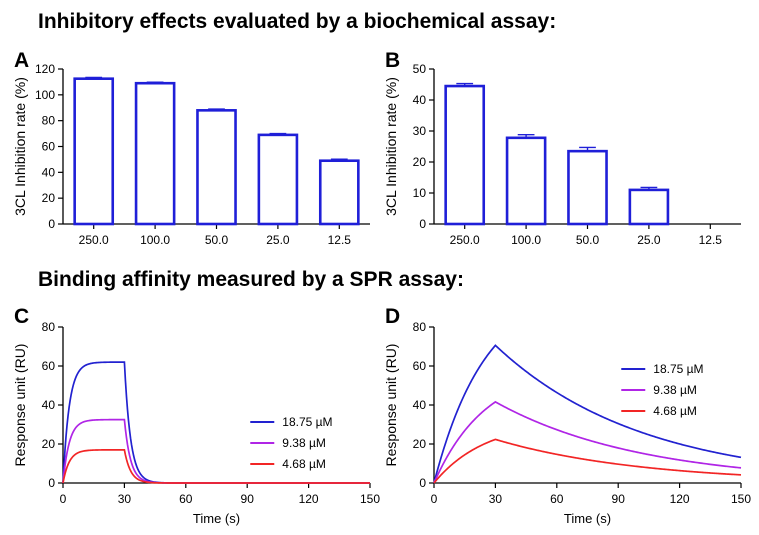 Image resolution: width=759 pixels, height=535 pixels. Describe the element at coordinates (94, 240) in the screenshot. I see `panel-a-x-tick-label: 250.0` at that location.